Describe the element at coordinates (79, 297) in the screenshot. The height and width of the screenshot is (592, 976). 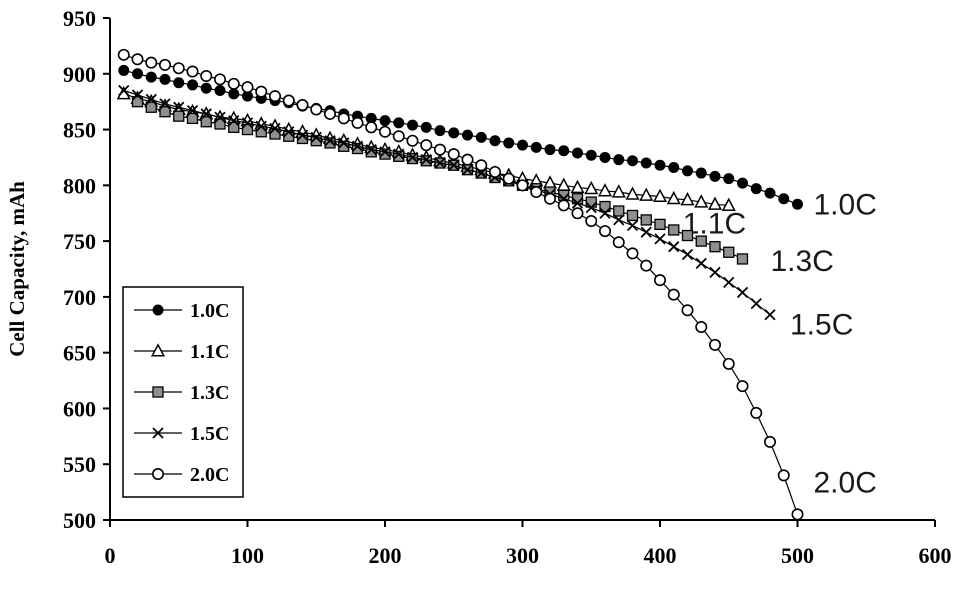
I see `y-tick-label: 700` at that location.